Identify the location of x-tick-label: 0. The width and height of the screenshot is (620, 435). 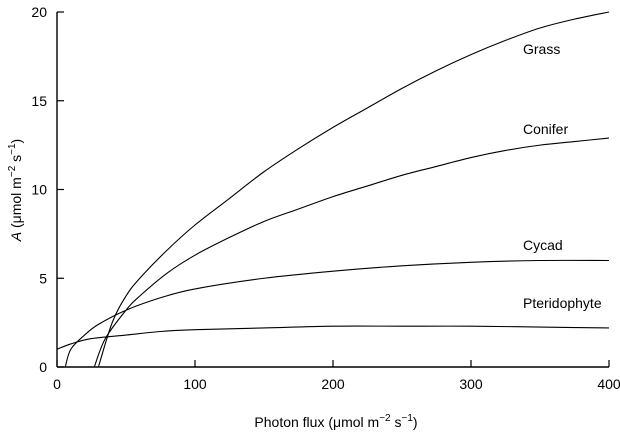
(57, 384).